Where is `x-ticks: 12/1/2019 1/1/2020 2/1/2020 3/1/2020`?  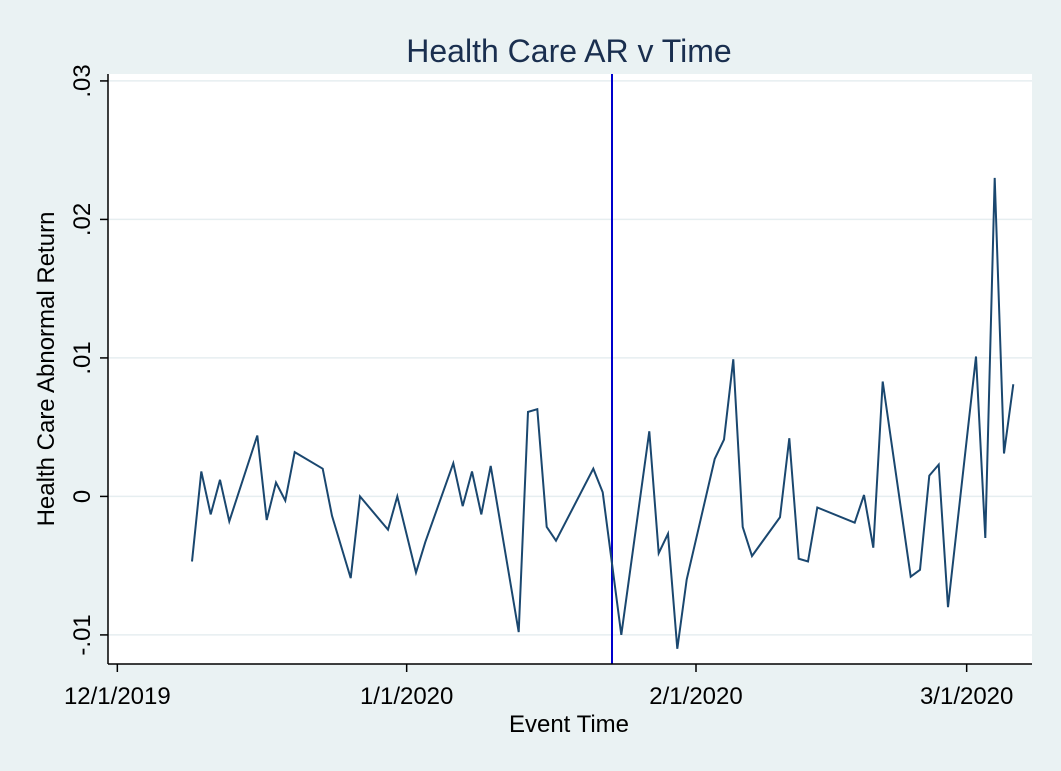
x-ticks: 12/1/2019 1/1/2020 2/1/2020 3/1/2020 is located at coordinates (538, 687).